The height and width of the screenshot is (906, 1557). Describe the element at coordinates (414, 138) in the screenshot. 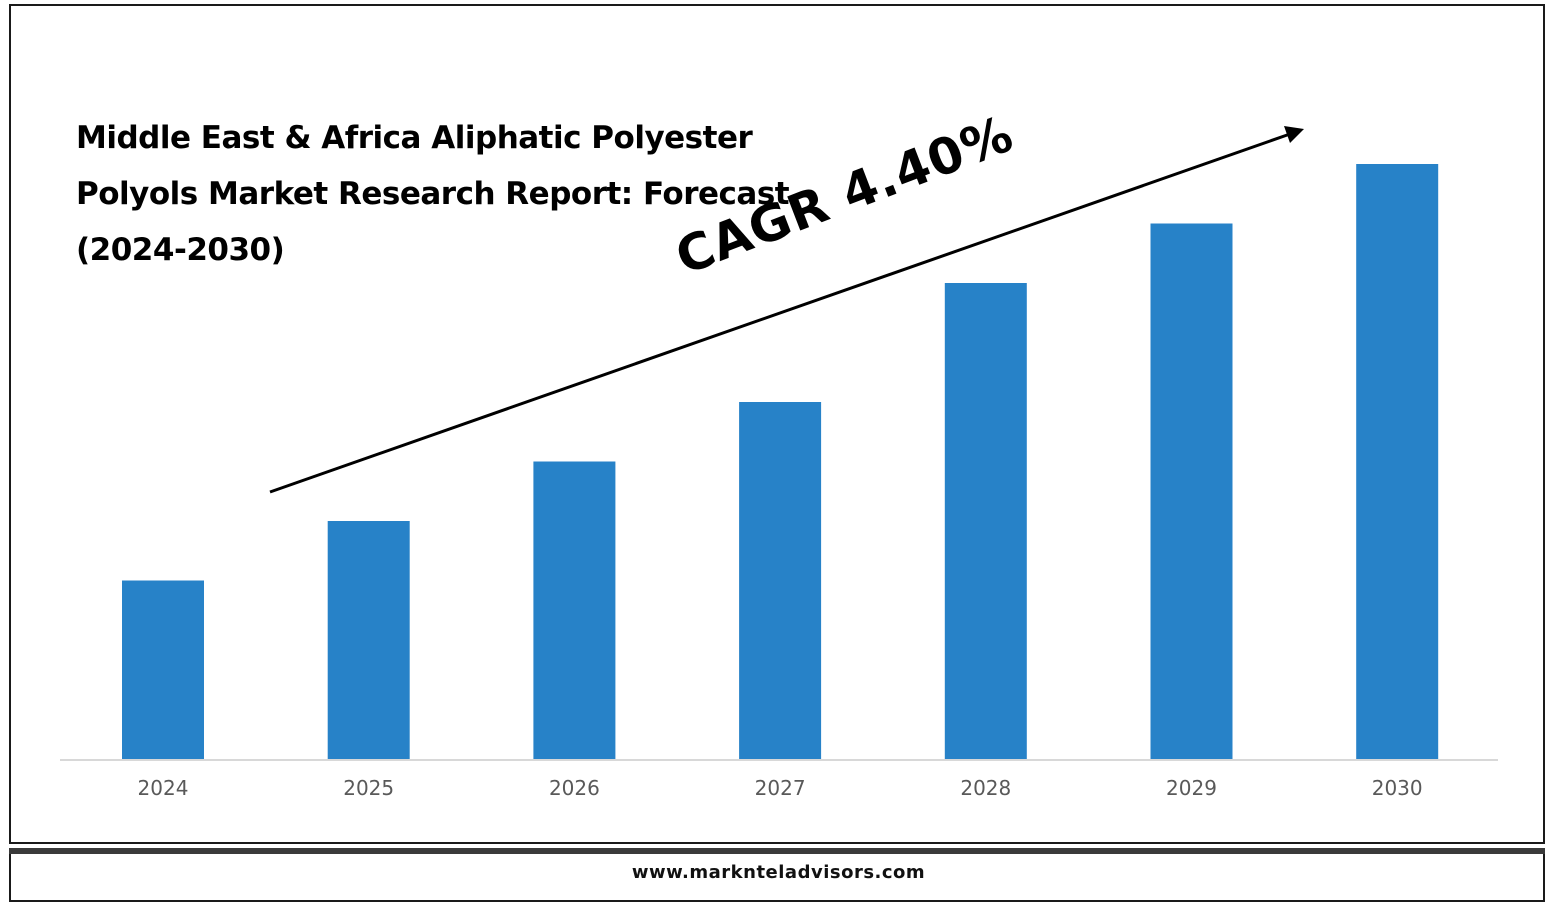

I see `title-line-1: Middle East & Africa Aliphatic Polyester` at that location.